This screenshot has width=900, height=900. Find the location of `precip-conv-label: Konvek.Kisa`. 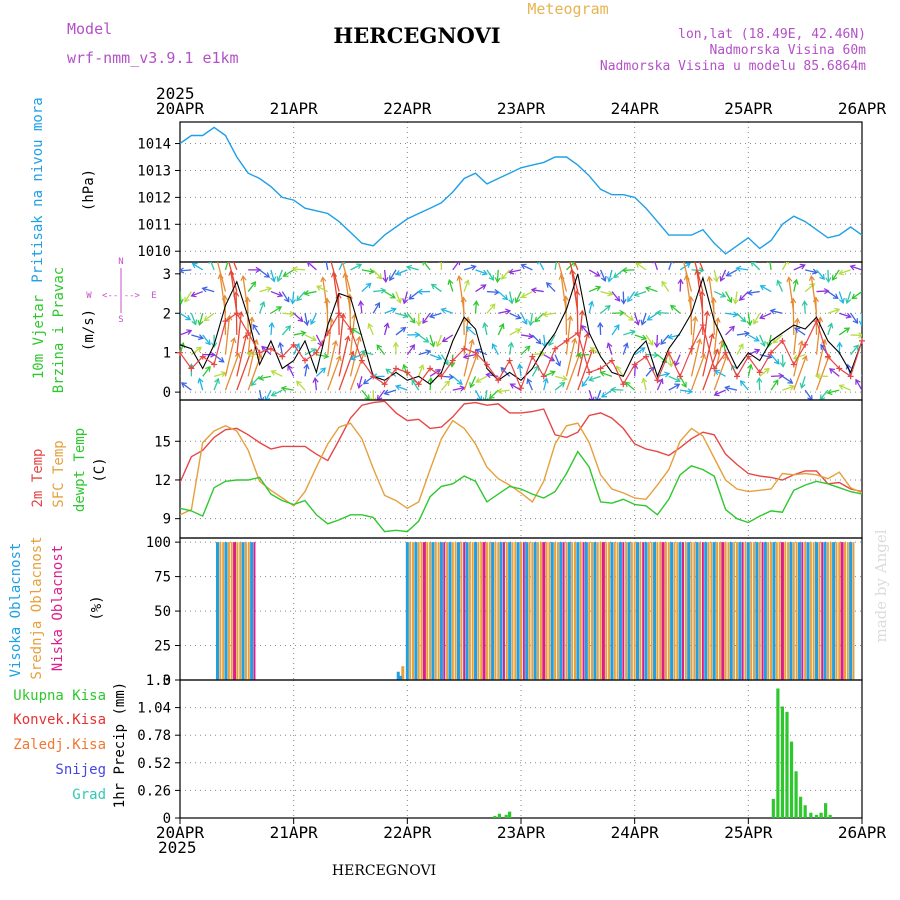

precip-conv-label: Konvek.Kisa is located at coordinates (59, 720).